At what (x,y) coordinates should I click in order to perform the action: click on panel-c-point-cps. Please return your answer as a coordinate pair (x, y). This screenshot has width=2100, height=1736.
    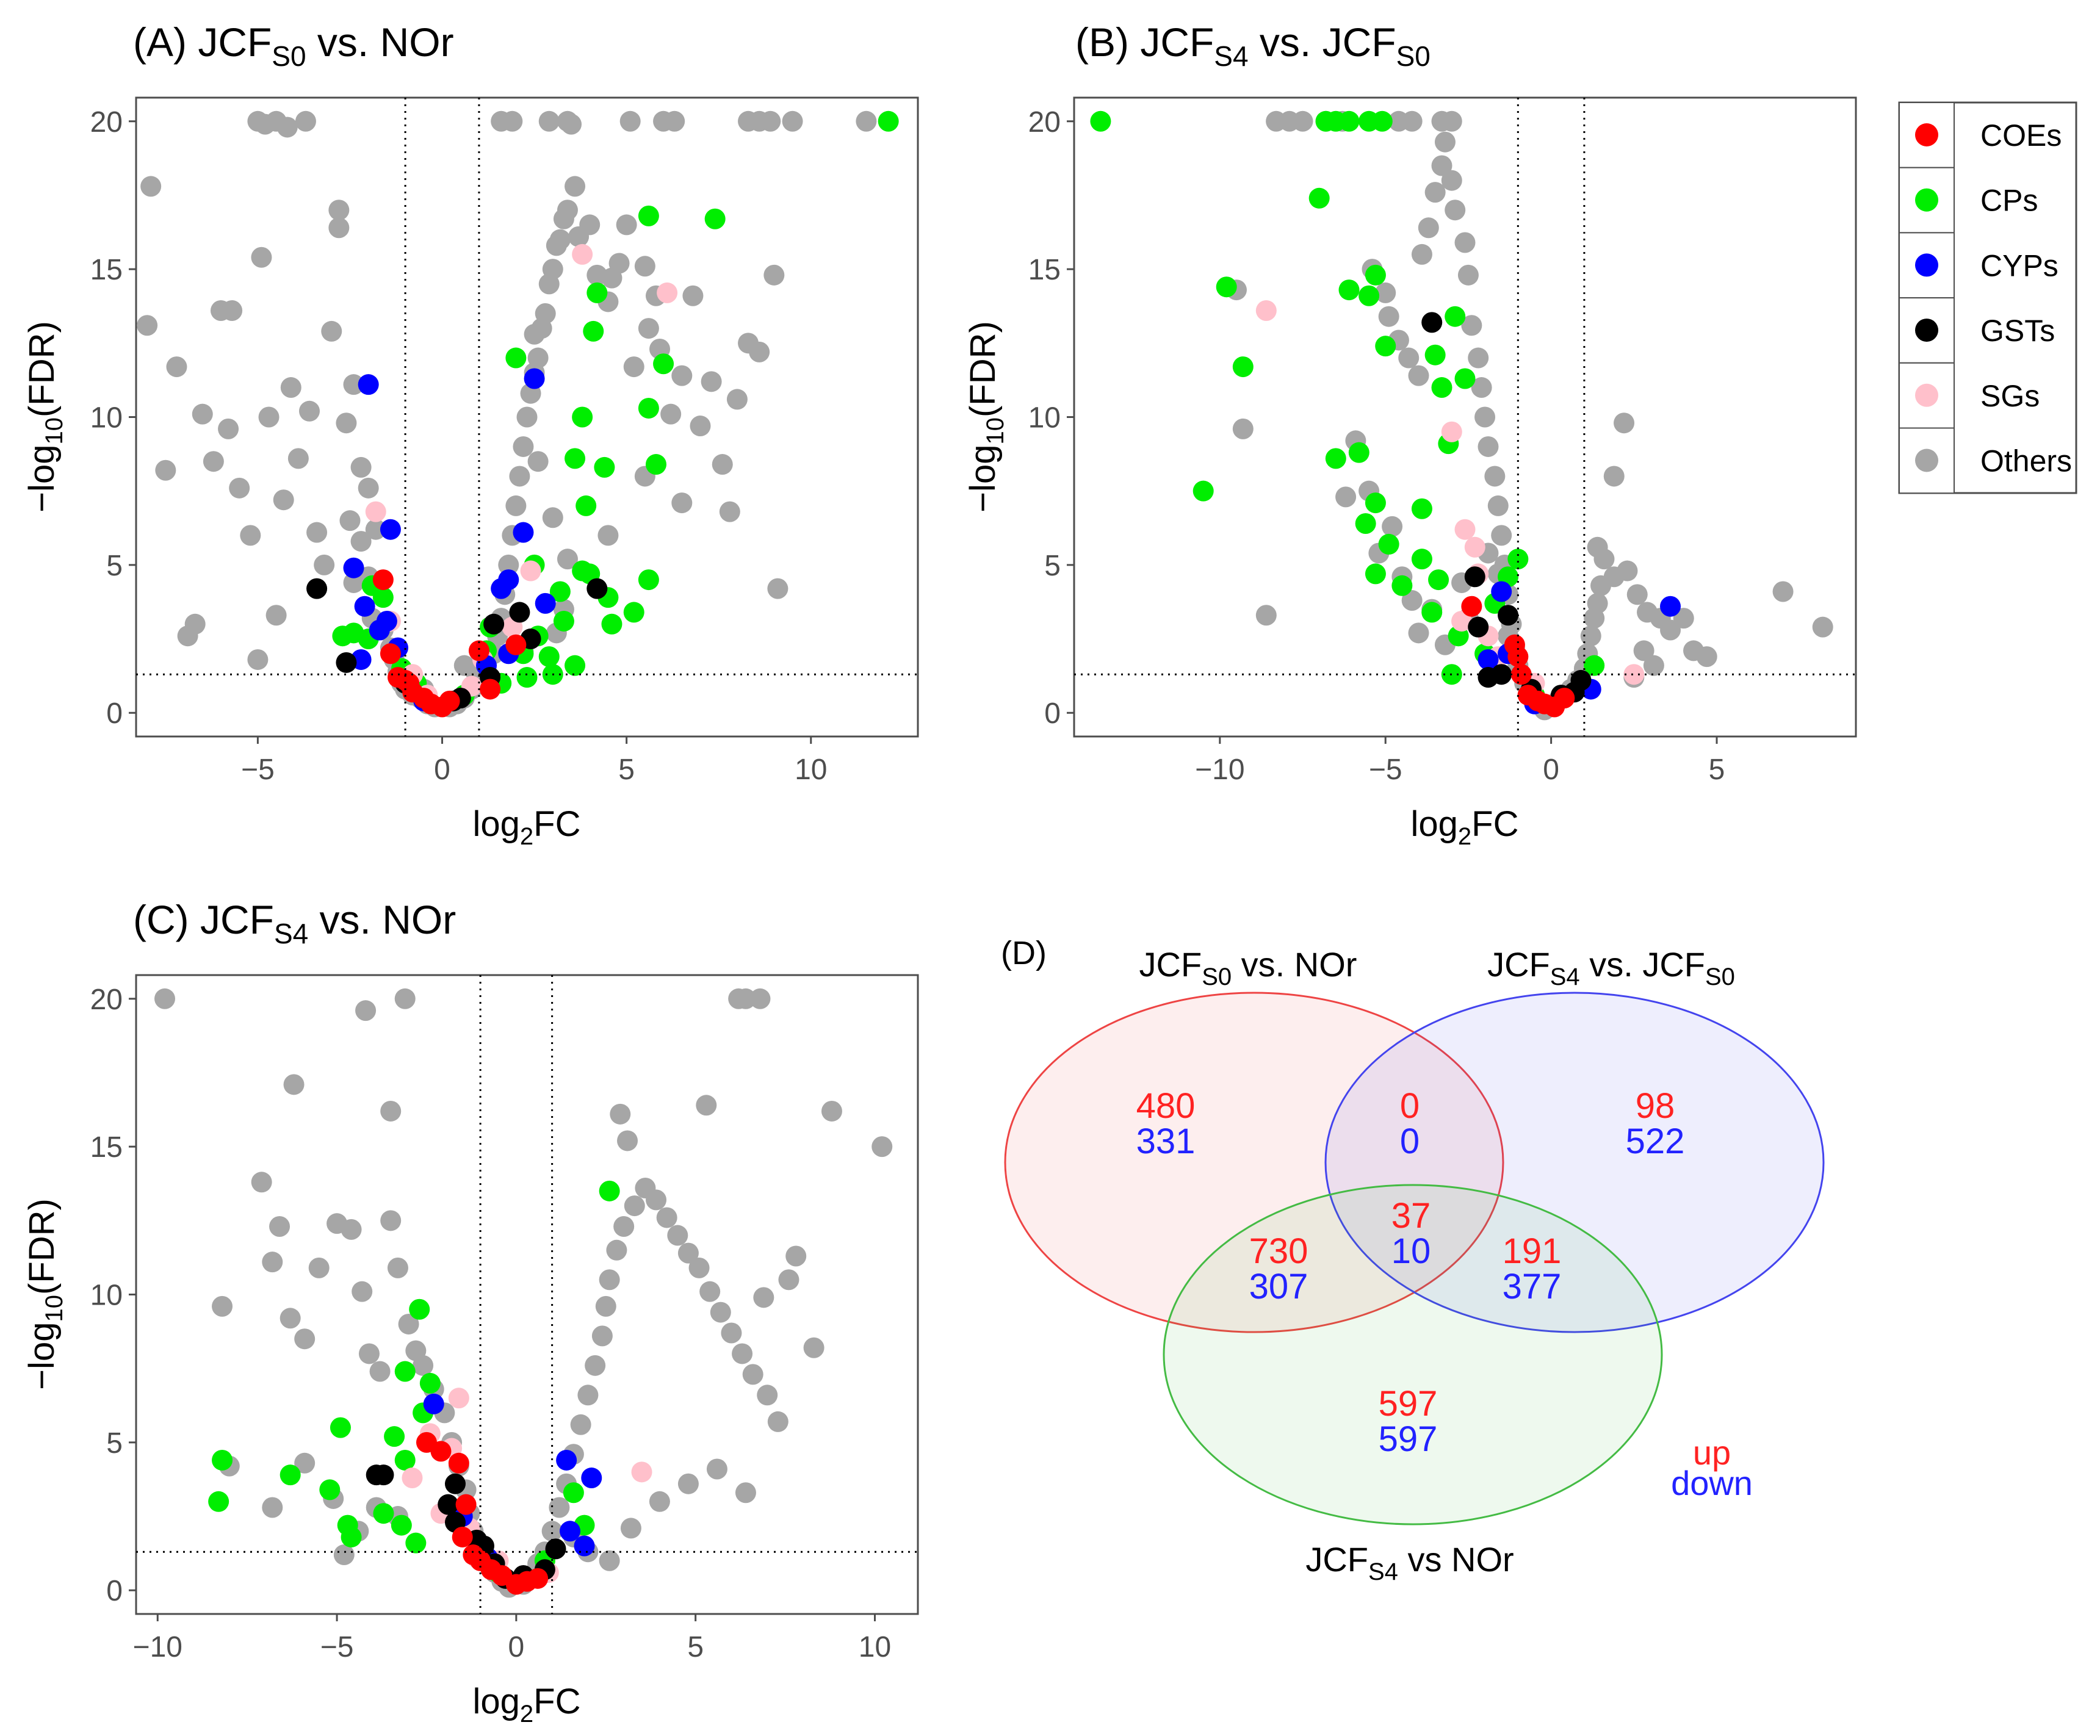
    Looking at the image, I should click on (405, 1460).